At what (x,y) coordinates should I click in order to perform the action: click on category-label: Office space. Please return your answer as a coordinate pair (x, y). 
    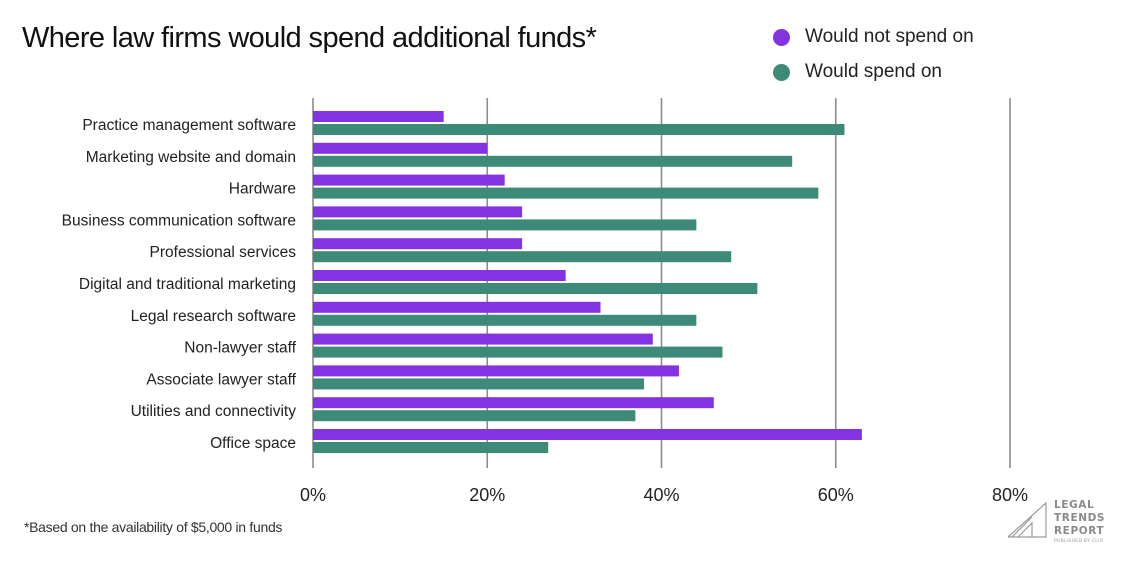
    Looking at the image, I should click on (253, 443).